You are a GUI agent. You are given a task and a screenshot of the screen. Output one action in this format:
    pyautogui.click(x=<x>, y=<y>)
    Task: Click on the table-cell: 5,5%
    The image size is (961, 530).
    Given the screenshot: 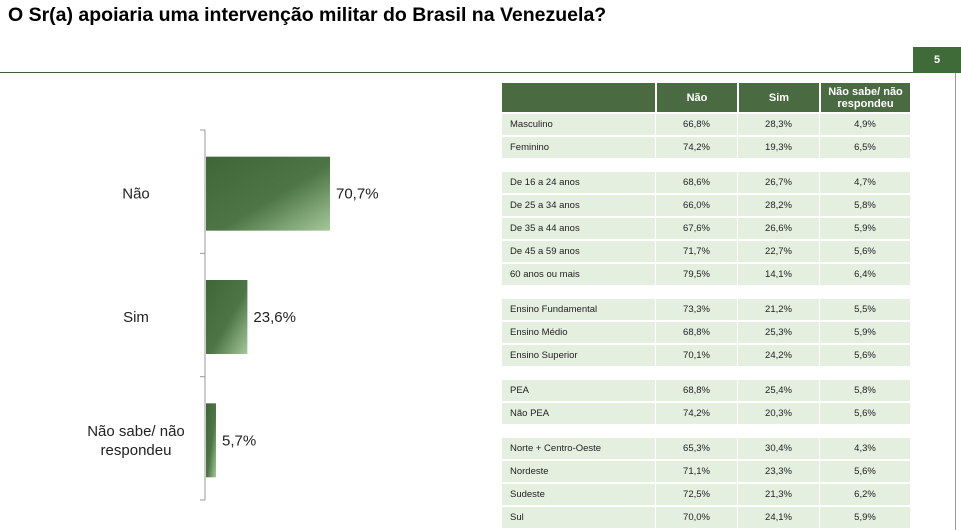 What is the action you would take?
    pyautogui.click(x=864, y=309)
    